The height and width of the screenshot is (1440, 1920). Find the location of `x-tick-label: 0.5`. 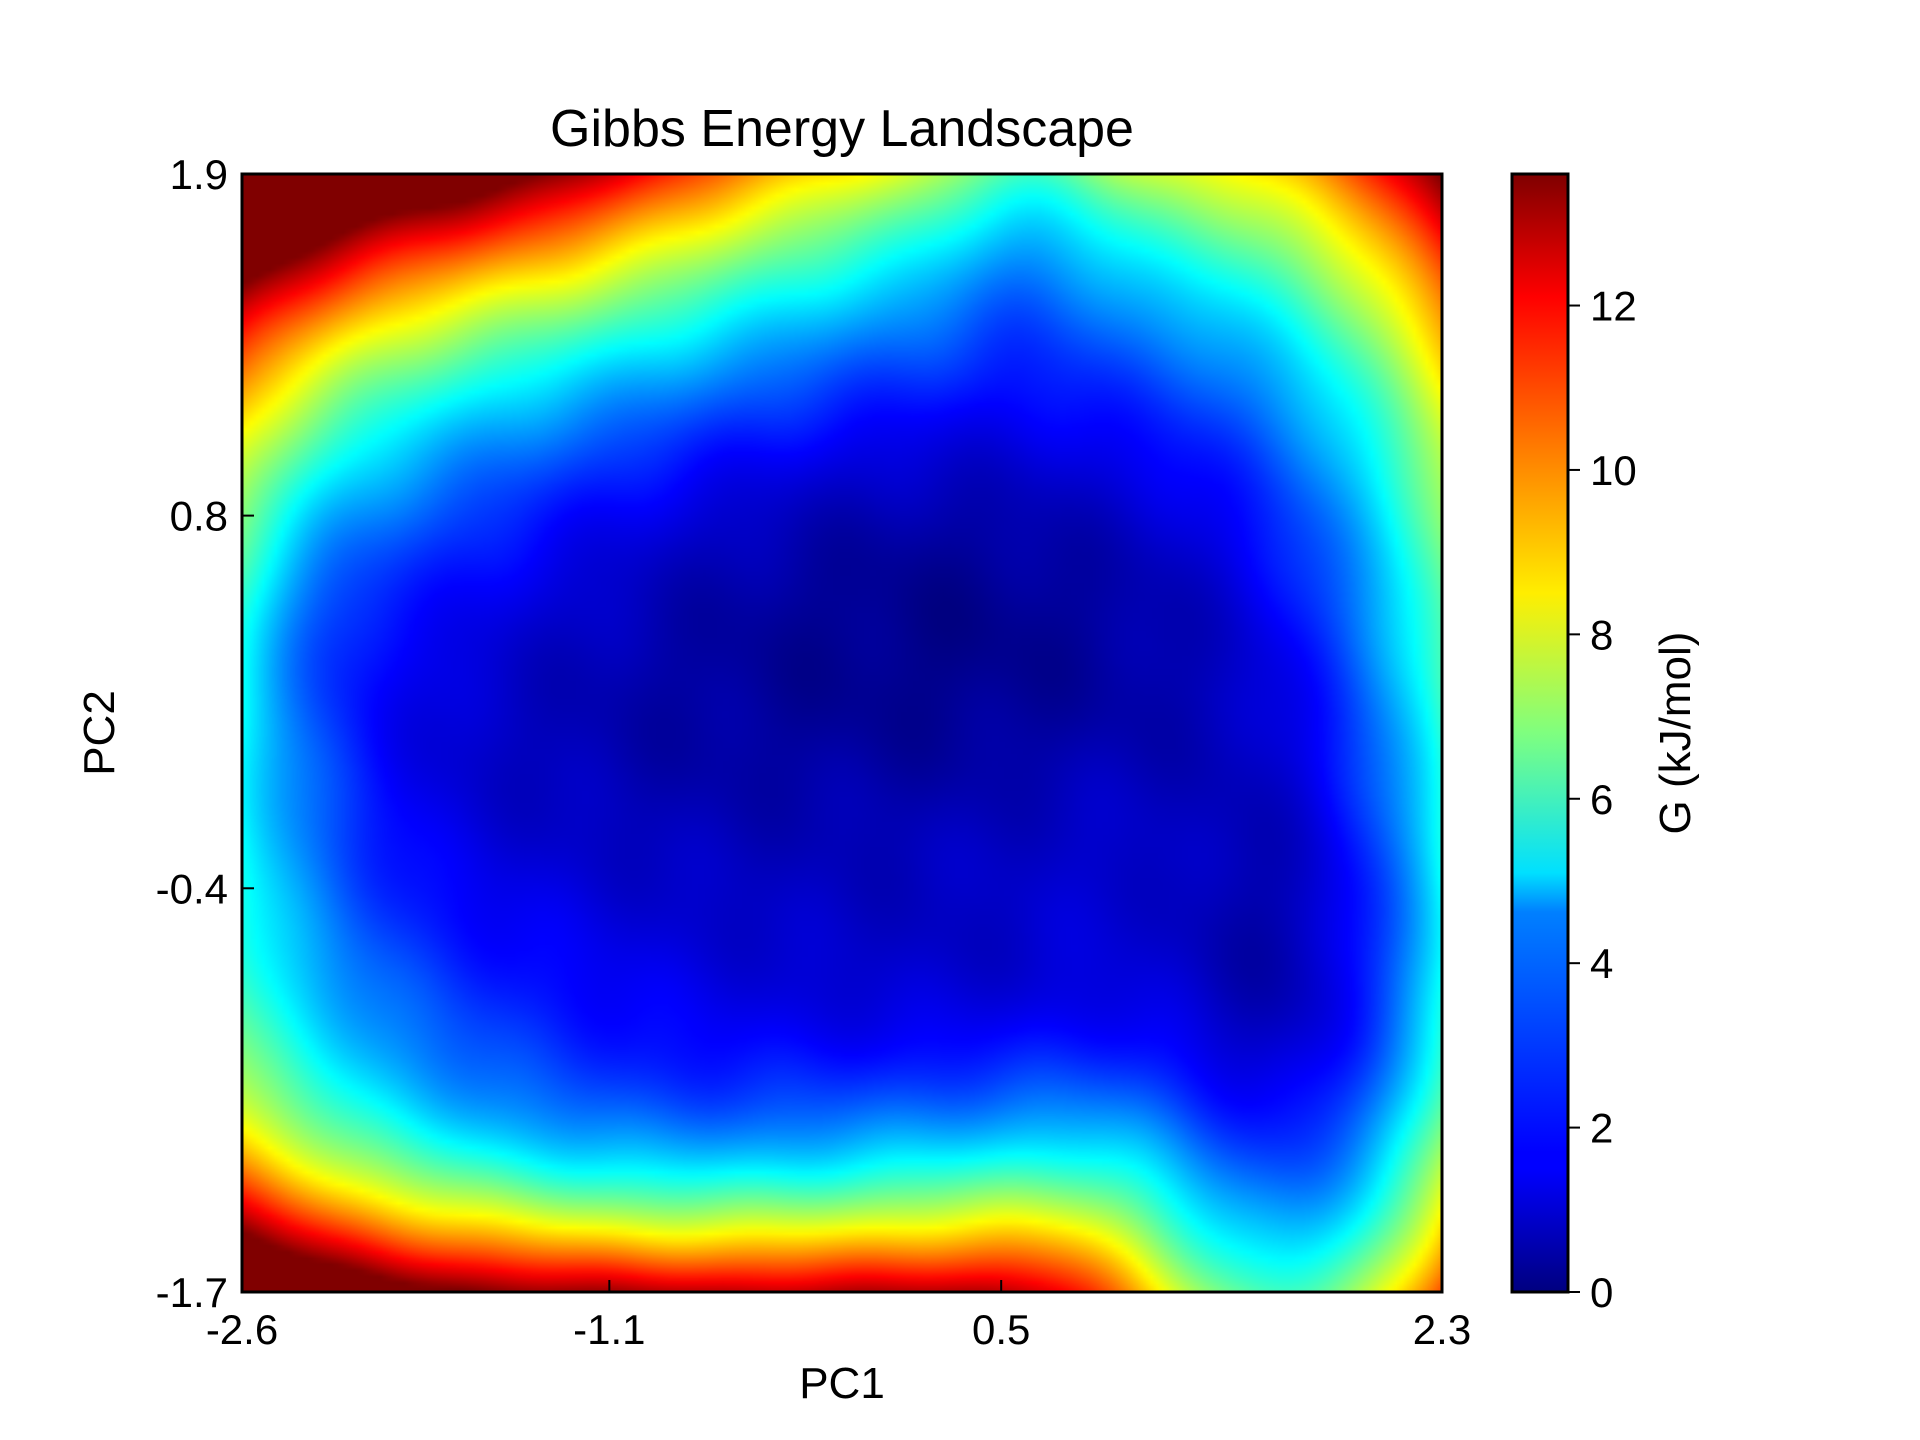

x-tick-label: 0.5 is located at coordinates (1001, 1329).